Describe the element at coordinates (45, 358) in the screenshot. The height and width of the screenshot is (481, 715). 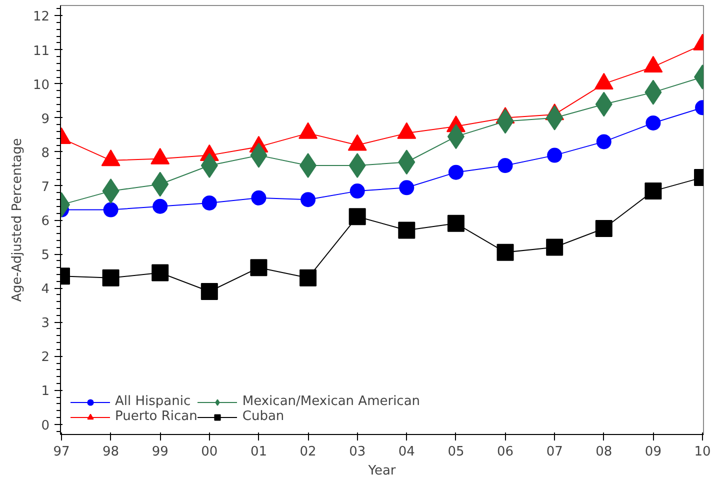
I see `y-tick-label: 2` at that location.